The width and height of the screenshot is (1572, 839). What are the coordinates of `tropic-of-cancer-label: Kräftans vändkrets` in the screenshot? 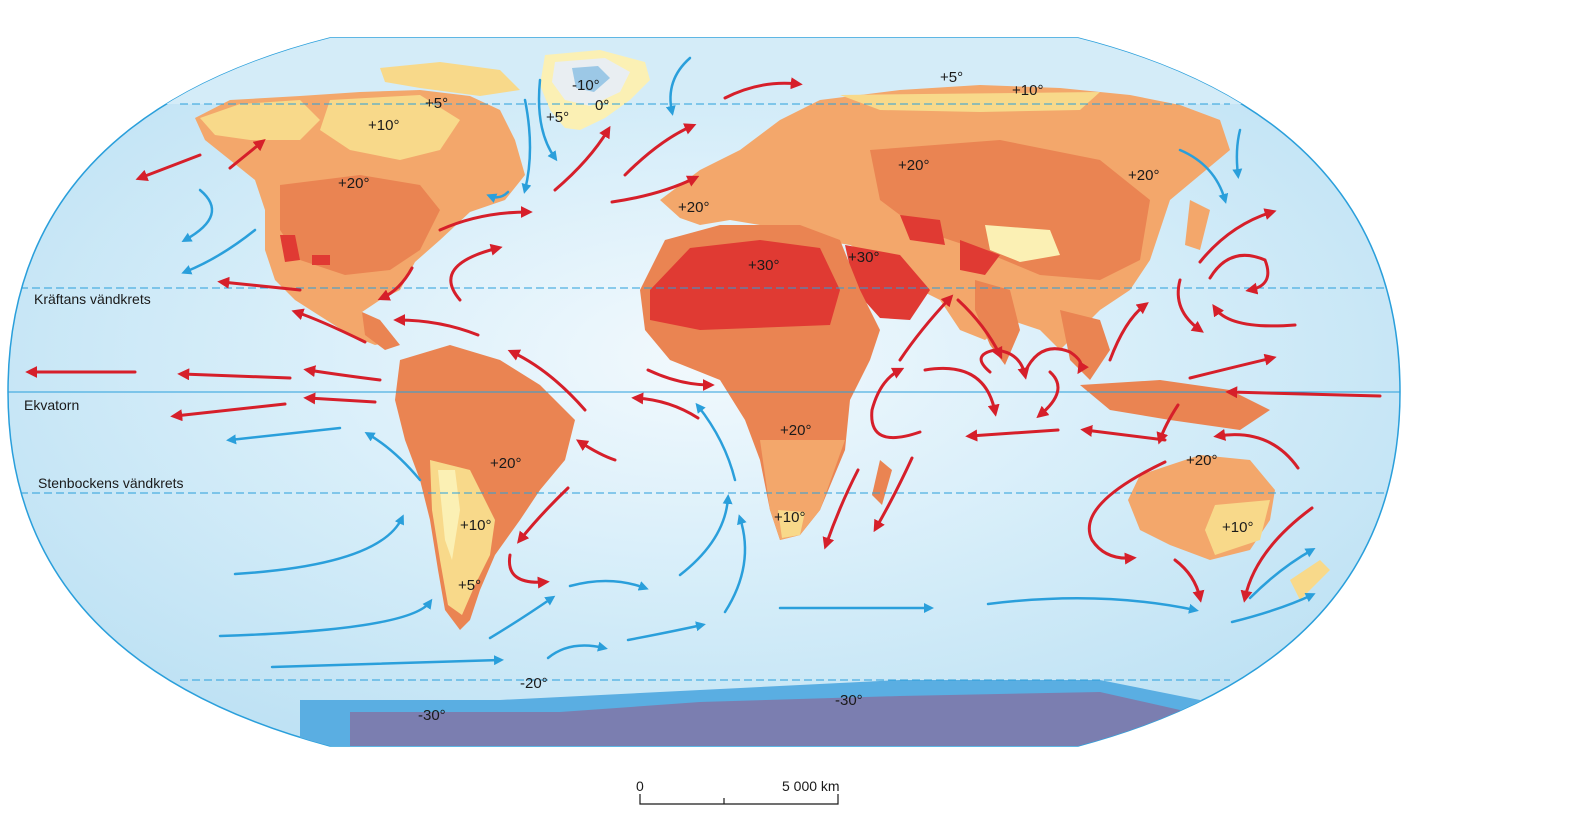 It's located at (92, 299).